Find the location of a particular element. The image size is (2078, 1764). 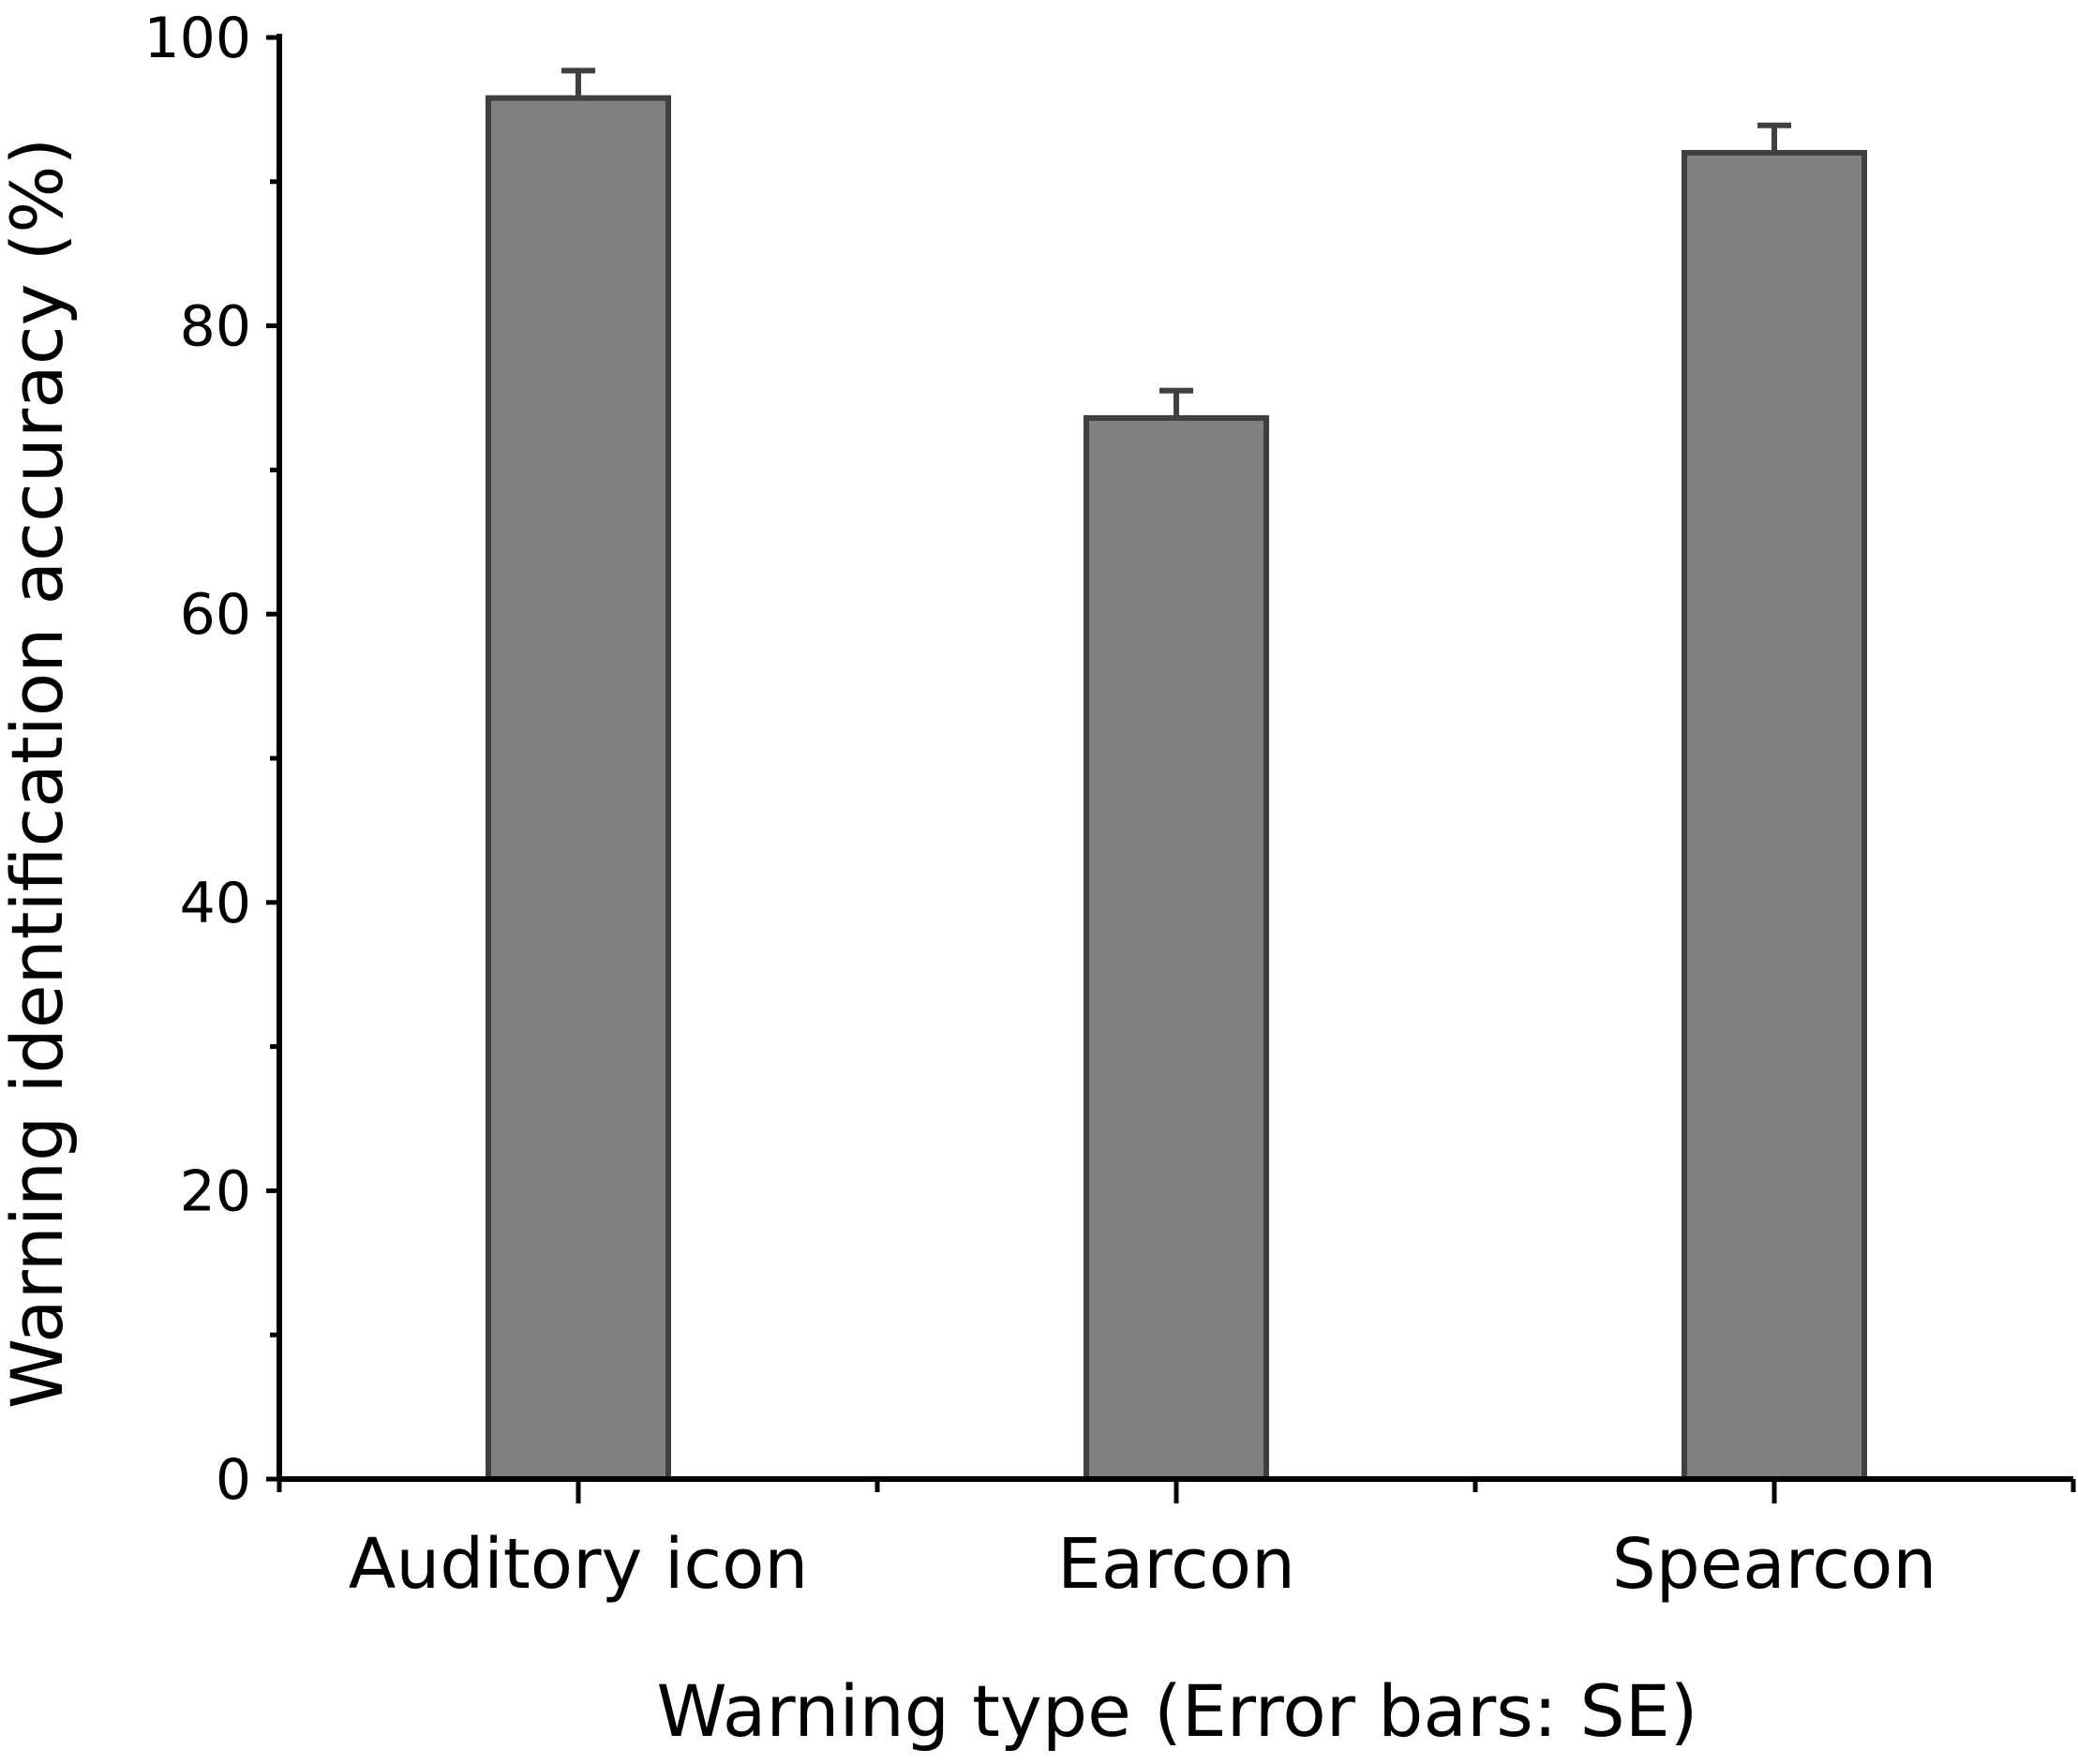

y-tick-label: 0 is located at coordinates (233, 1480).